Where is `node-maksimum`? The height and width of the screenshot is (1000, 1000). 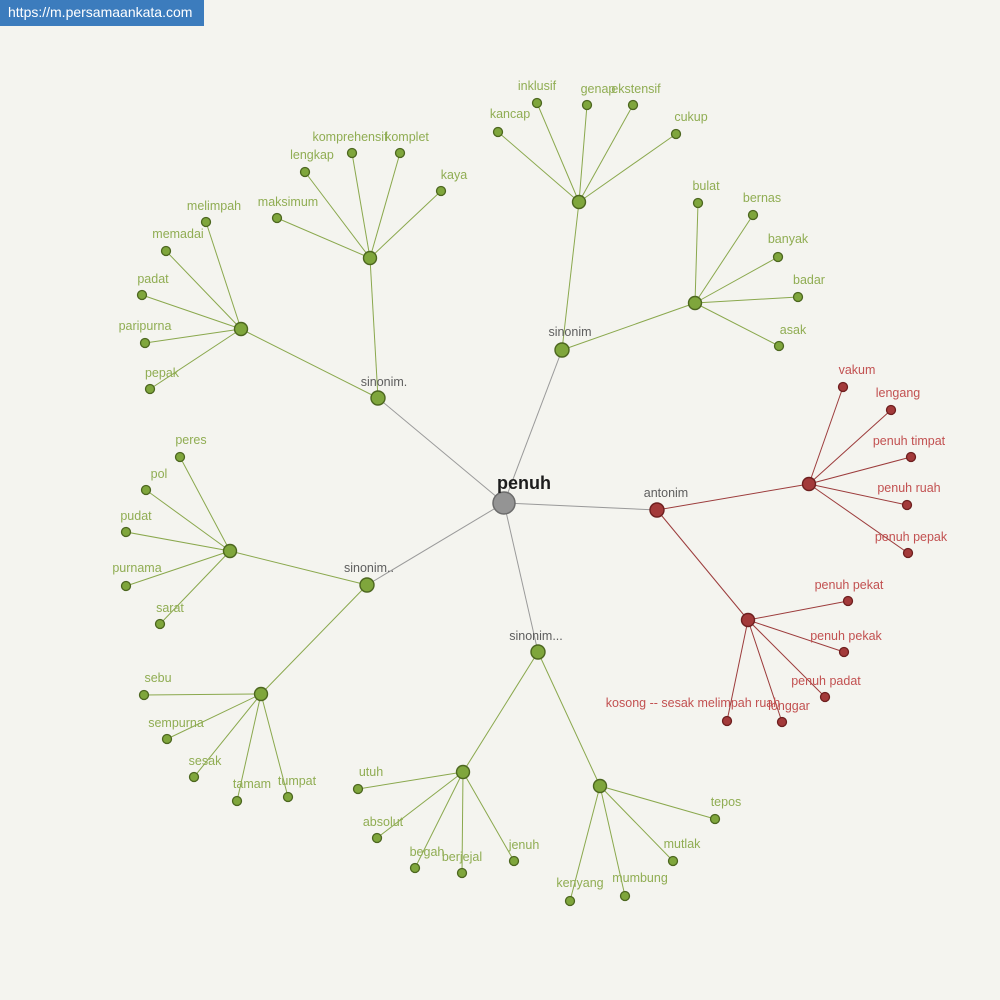
node-maksimum is located at coordinates (277, 218).